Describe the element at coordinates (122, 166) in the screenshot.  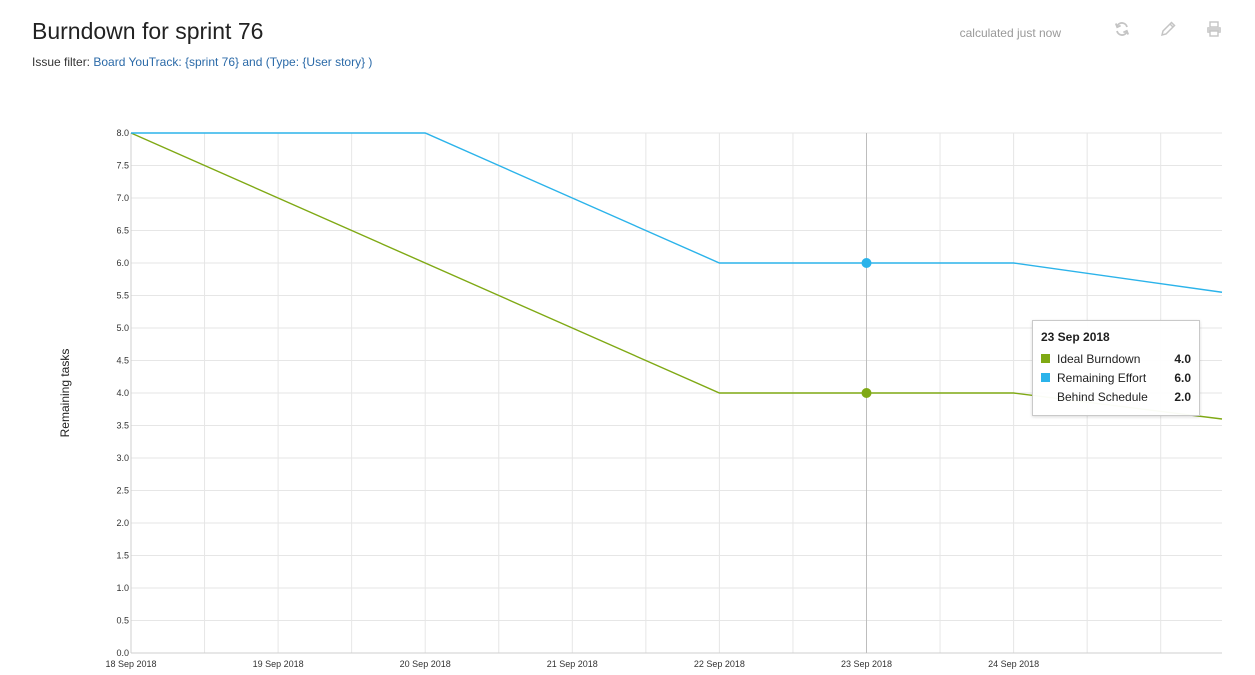
I see `y-tick-label: 7.5` at that location.